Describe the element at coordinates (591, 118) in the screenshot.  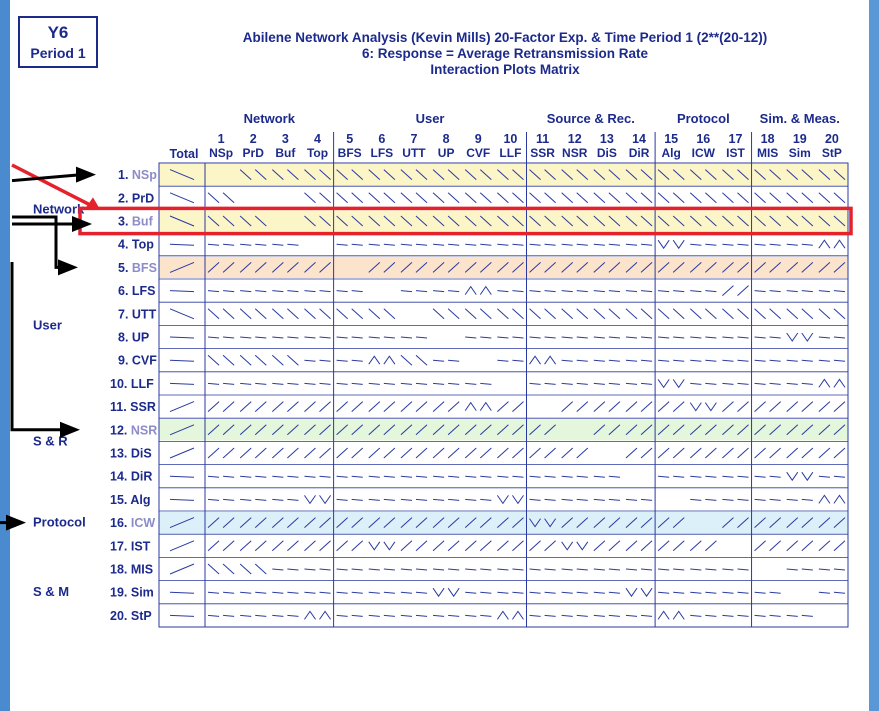
I see `column-group-3: Source & Rec.` at that location.